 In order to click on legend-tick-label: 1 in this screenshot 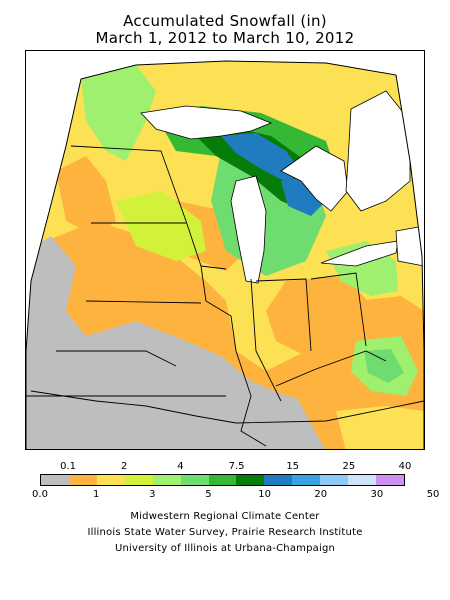, I will do `click(96, 494)`.